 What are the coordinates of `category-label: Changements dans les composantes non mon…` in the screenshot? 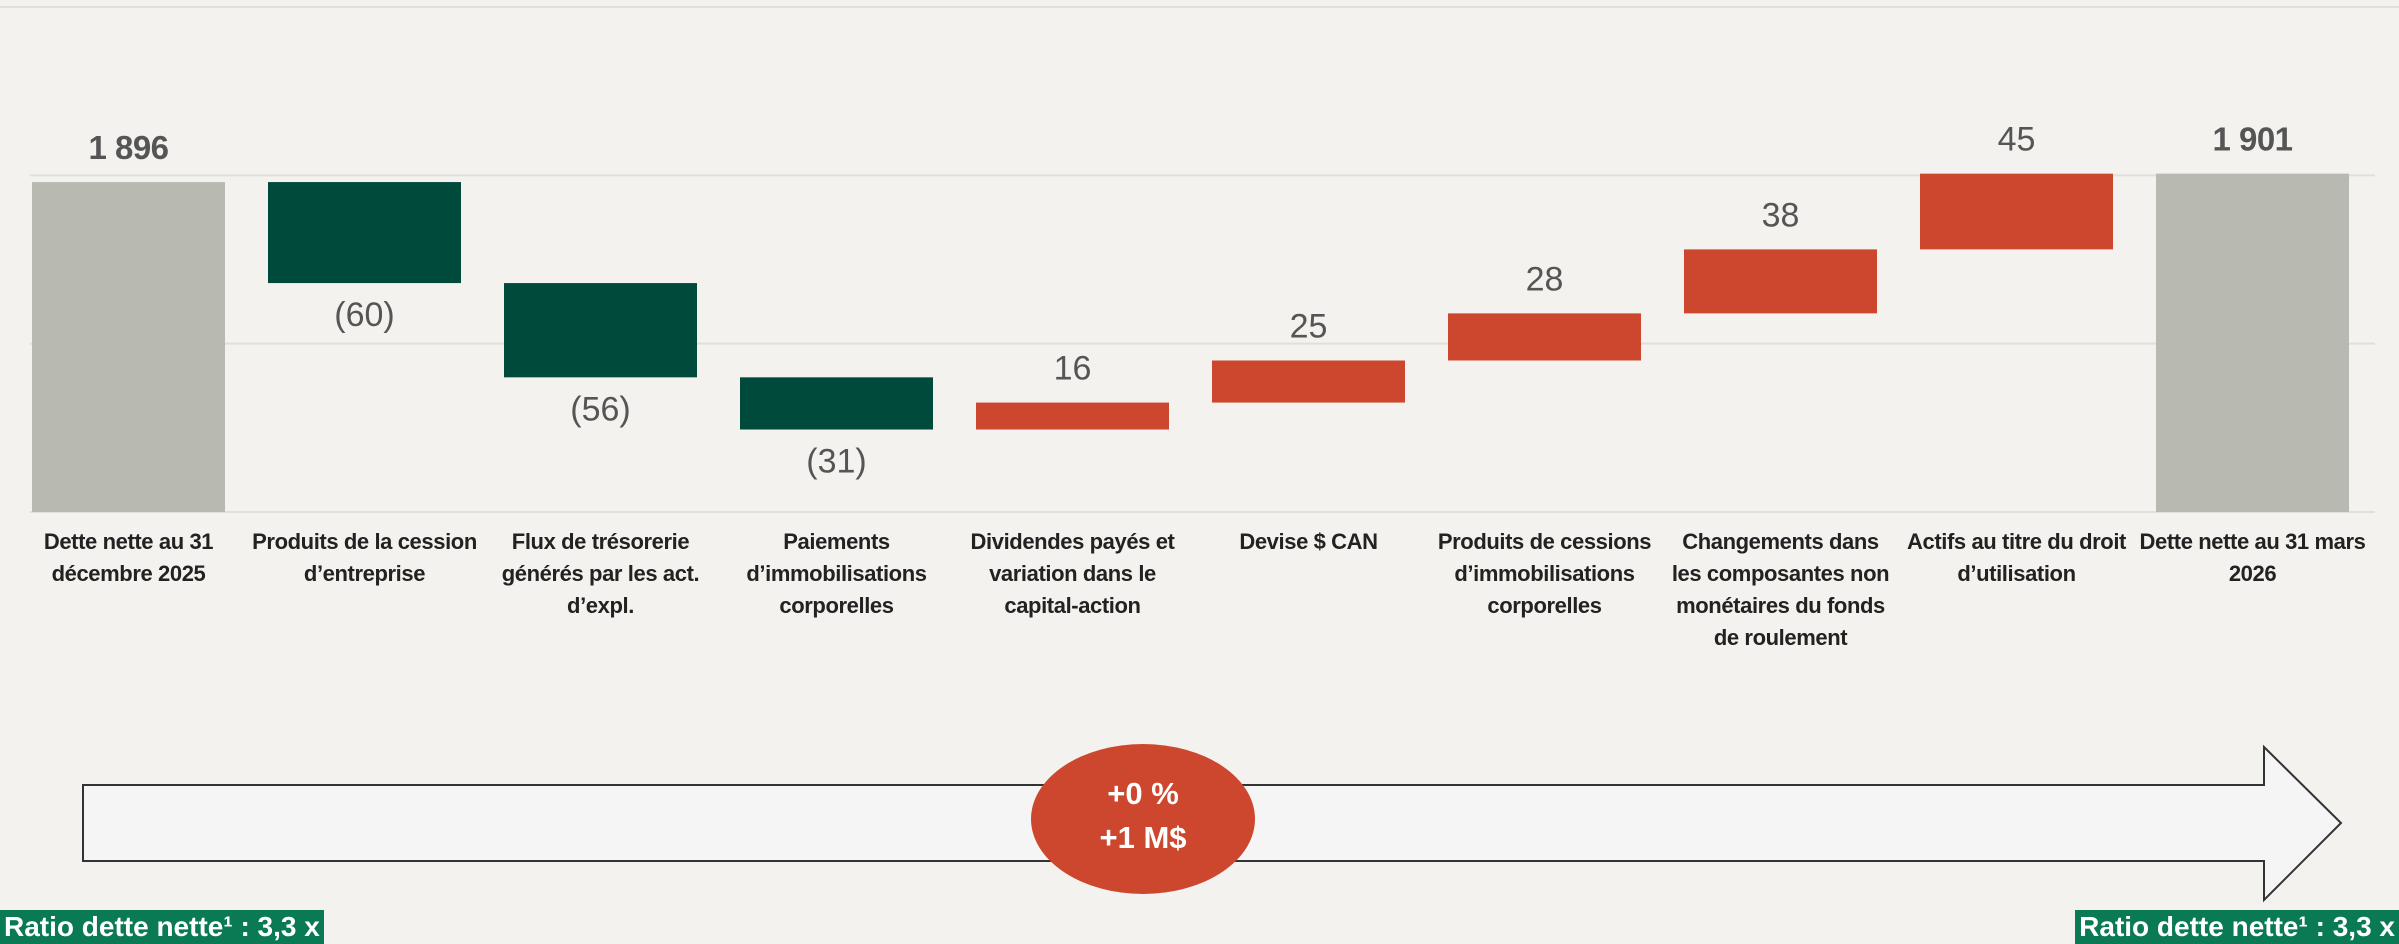 It's located at (1780, 589).